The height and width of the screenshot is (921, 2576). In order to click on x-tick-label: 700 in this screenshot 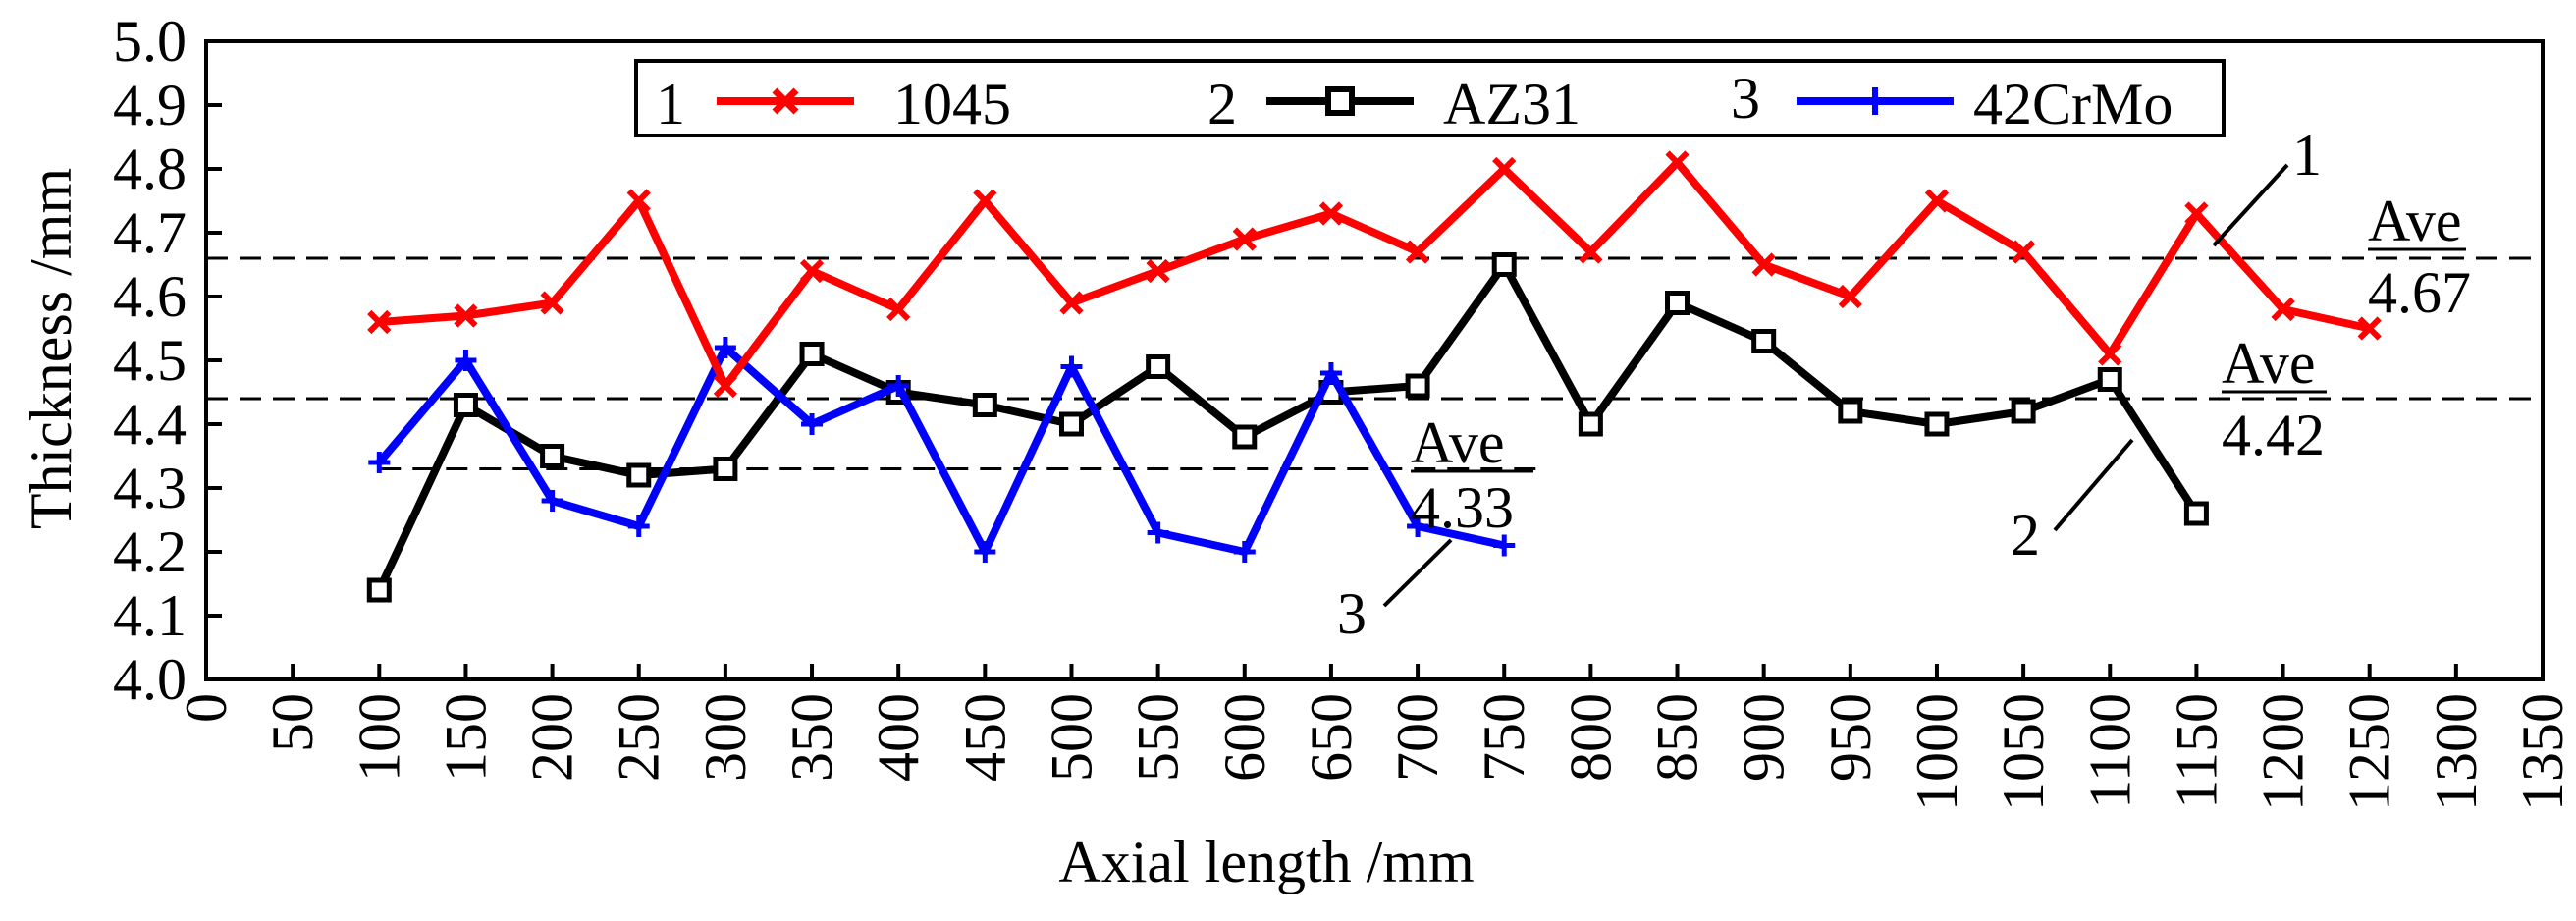, I will do `click(1417, 738)`.